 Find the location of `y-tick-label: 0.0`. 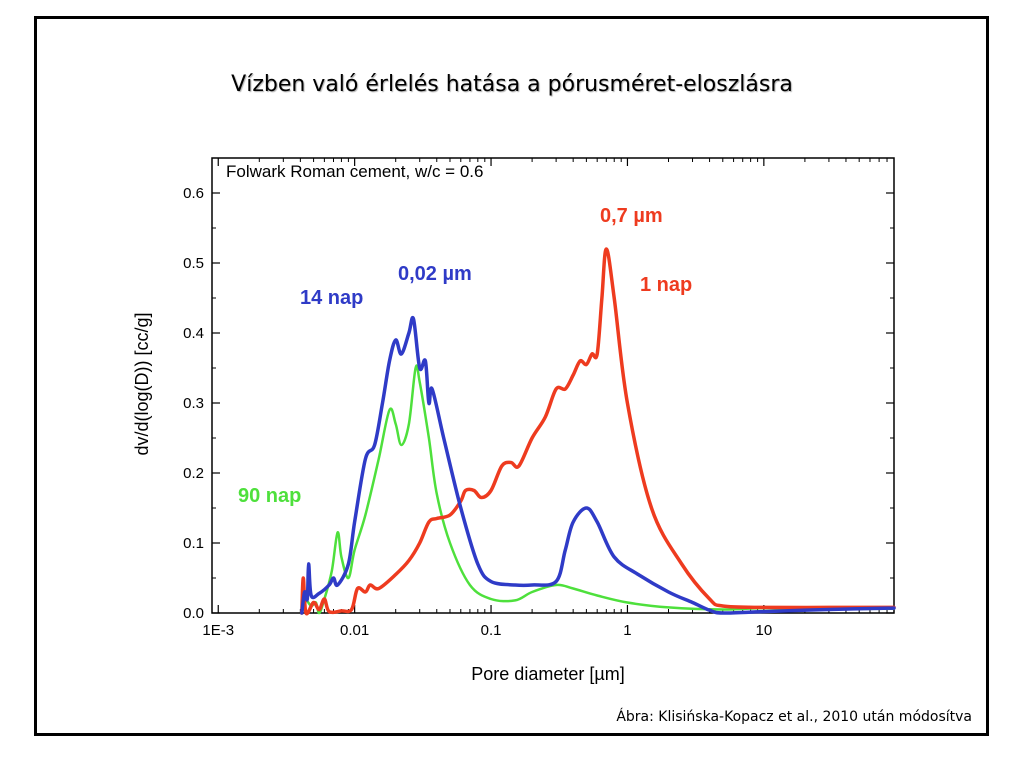

y-tick-label: 0.0 is located at coordinates (193, 613).